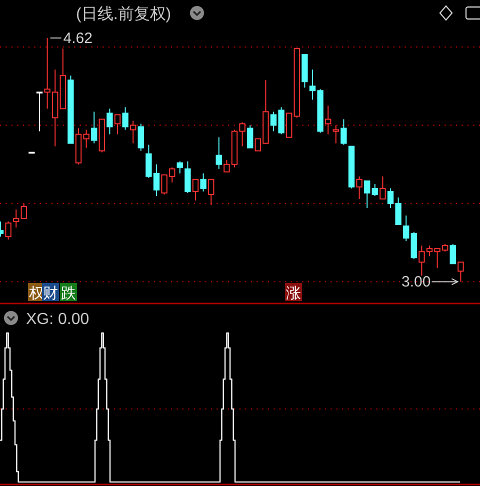  What do you see at coordinates (124, 14) in the screenshot?
I see `chart-title: (日线.前复权)` at bounding box center [124, 14].